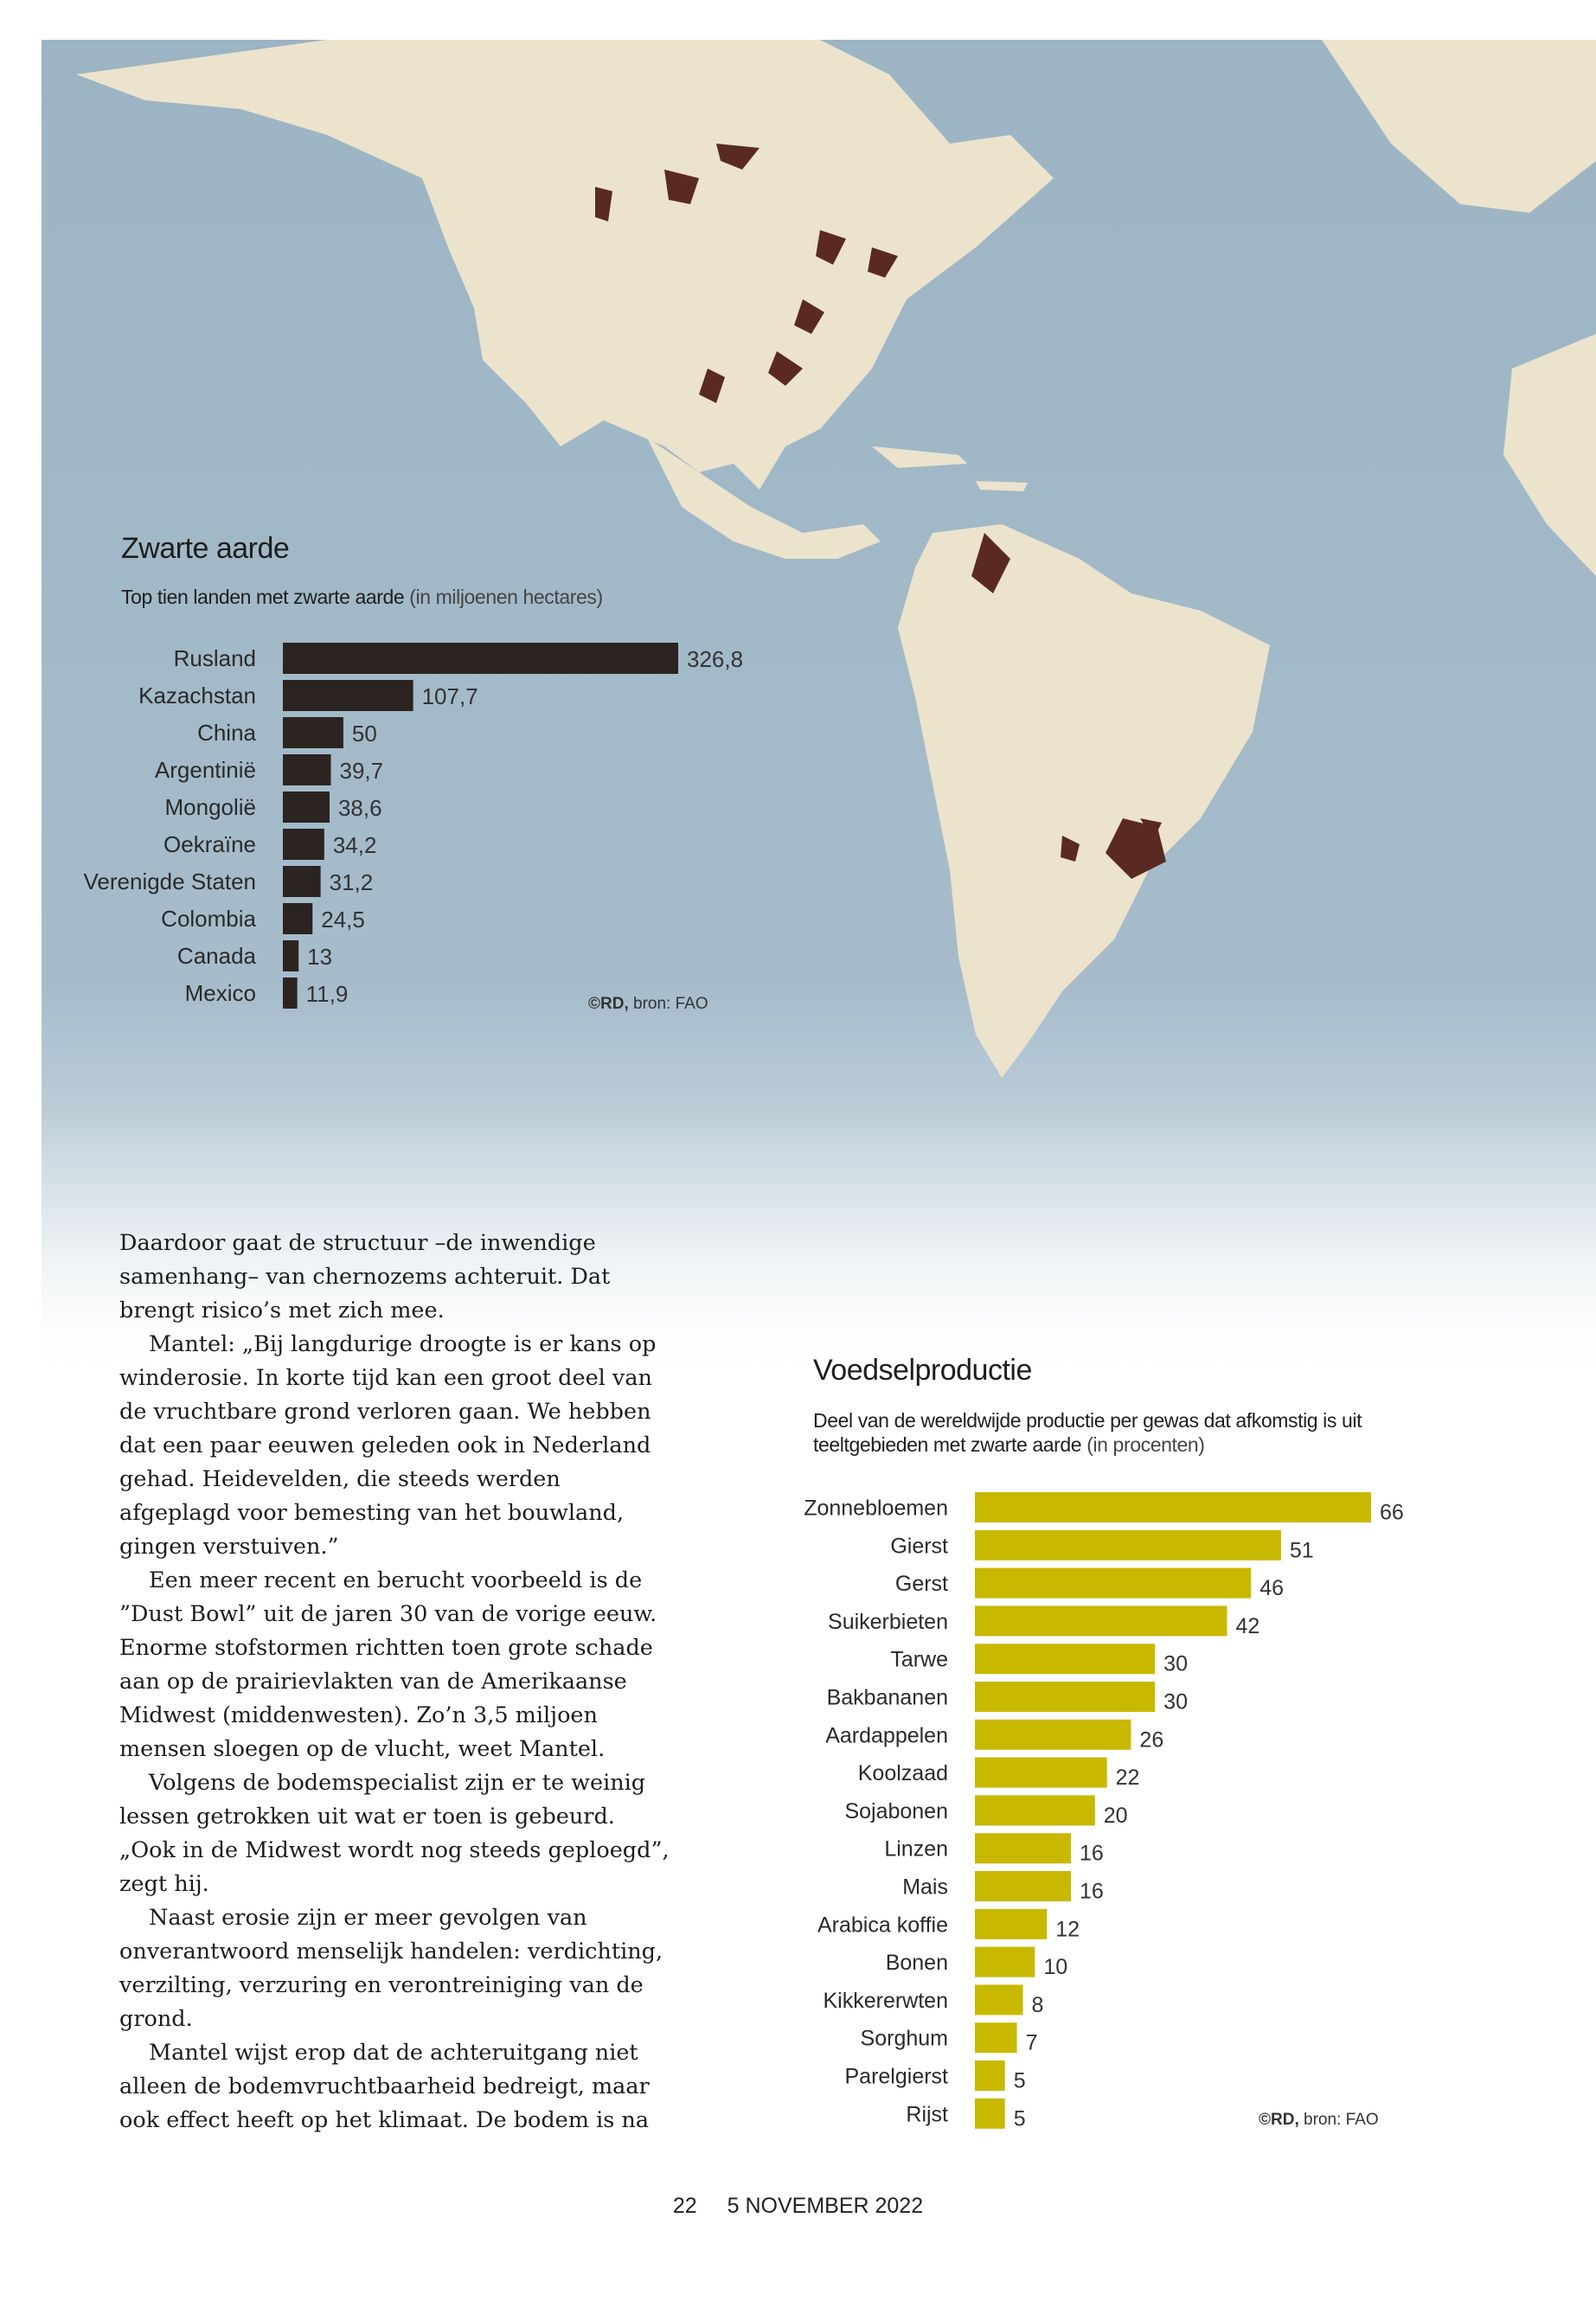 This screenshot has height=2301, width=1596. Describe the element at coordinates (1459, 126) in the screenshot. I see `greenland` at that location.